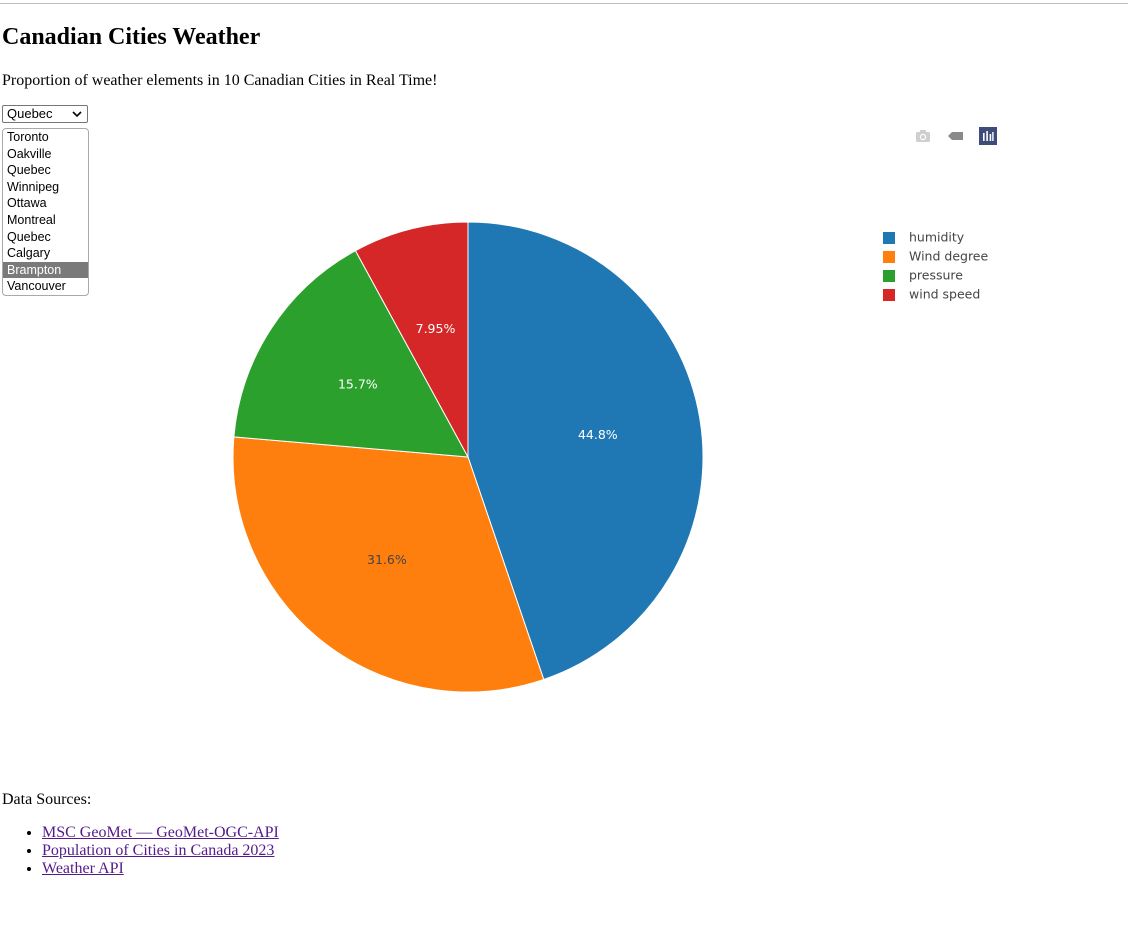 This screenshot has height=929, width=1128. Describe the element at coordinates (598, 434) in the screenshot. I see `pie-value-label: 44.8%` at that location.